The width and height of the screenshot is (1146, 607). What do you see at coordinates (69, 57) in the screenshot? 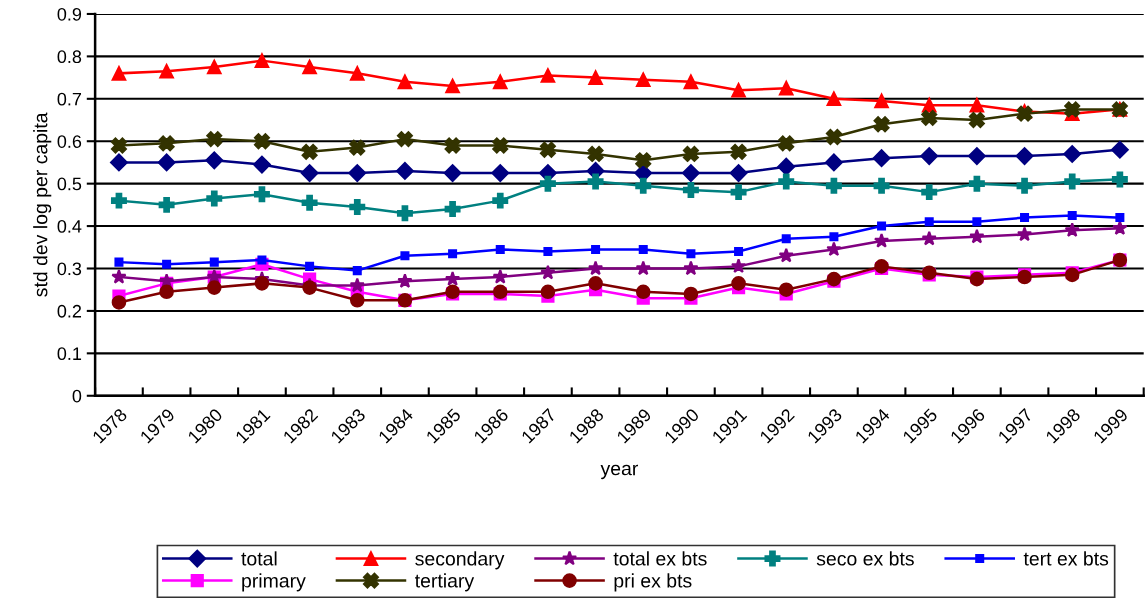
I see `y-tick-label: 0.8` at bounding box center [69, 57].